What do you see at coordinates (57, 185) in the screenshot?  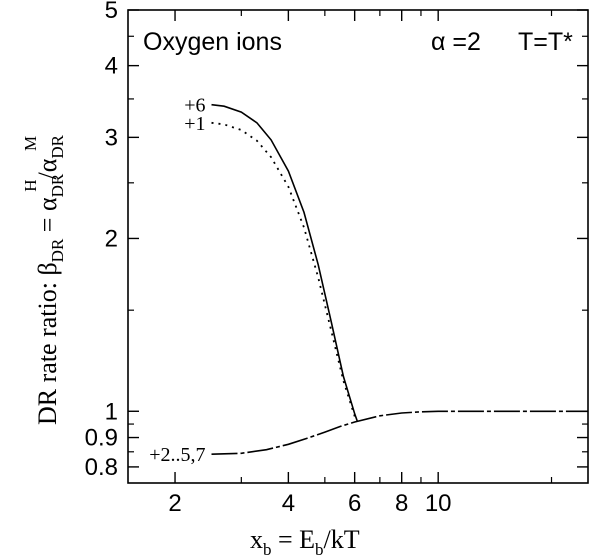 I see `y-label-num-sub: DR` at bounding box center [57, 185].